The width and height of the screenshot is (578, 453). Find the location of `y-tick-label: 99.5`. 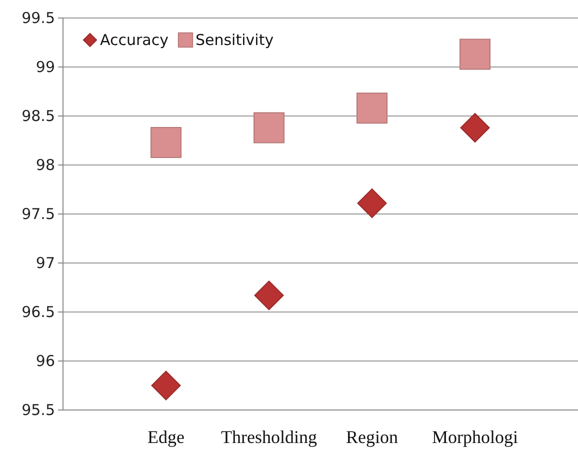

y-tick-label: 99.5 is located at coordinates (38, 17).